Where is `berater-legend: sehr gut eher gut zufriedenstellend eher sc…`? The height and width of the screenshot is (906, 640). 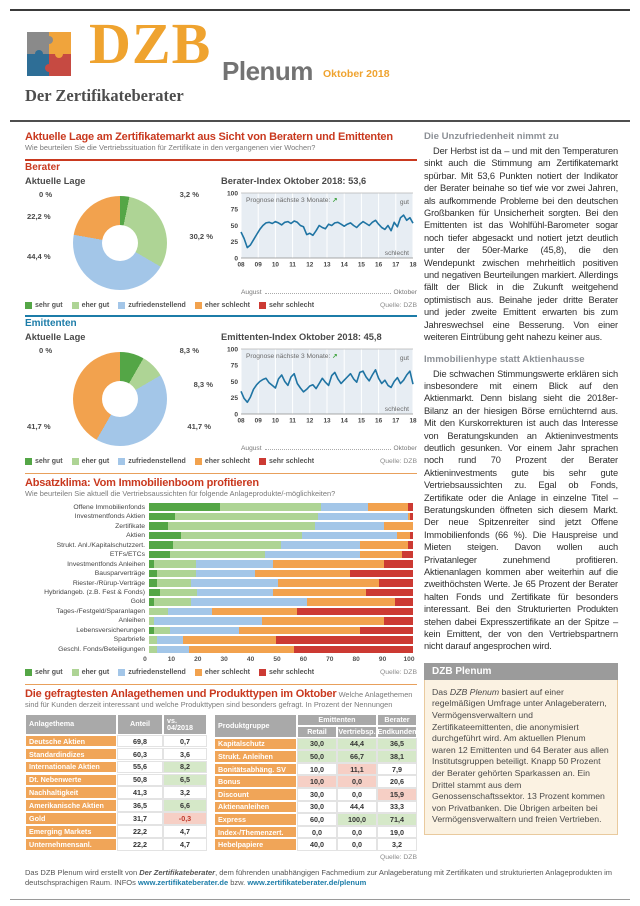 berater-legend: sehr gut eher gut zufriedenstellend eher sc… is located at coordinates (221, 305).